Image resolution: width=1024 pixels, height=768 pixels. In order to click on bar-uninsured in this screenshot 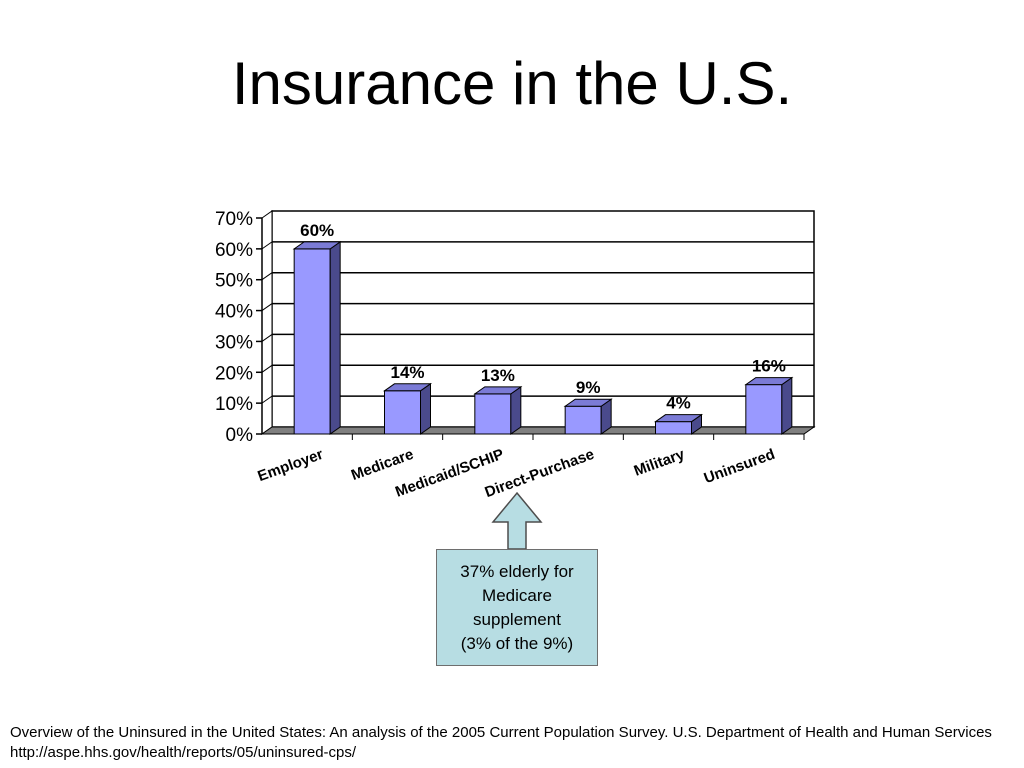, I will do `click(769, 405)`.